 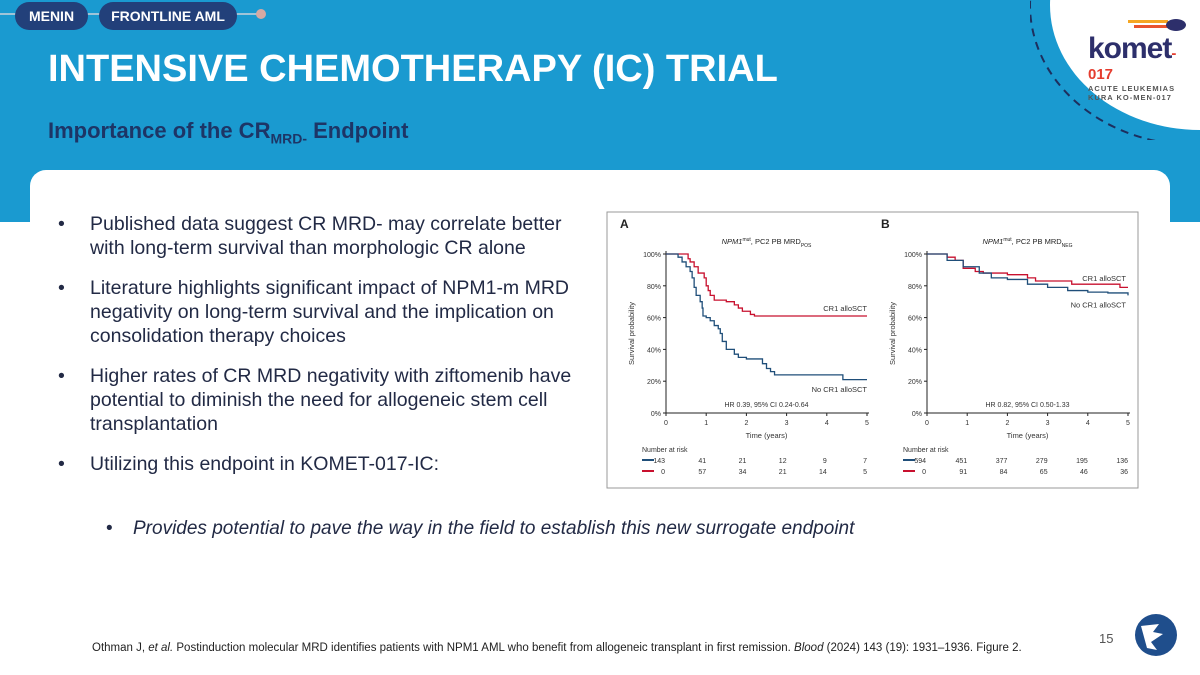 What do you see at coordinates (328, 464) in the screenshot?
I see `bullet: Utilizing this endpoint in KOMET-017-IC:` at bounding box center [328, 464].